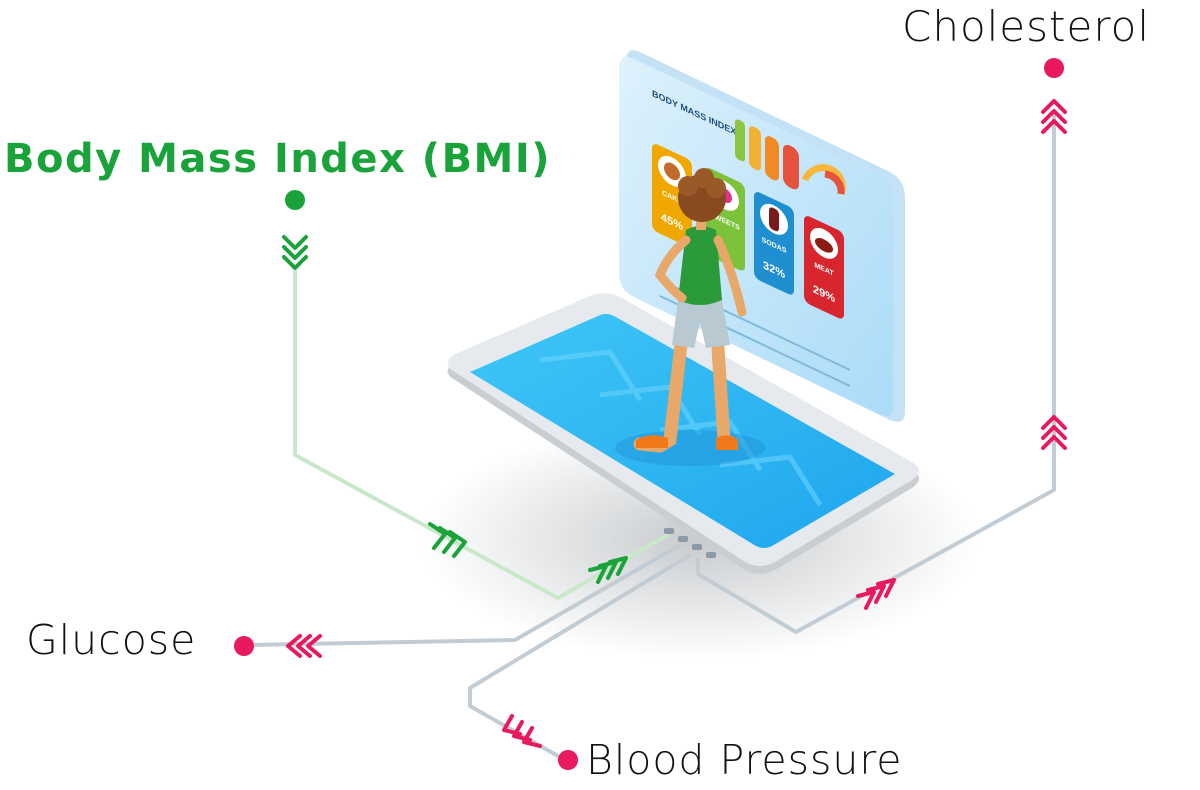 The image size is (1200, 790). I want to click on phone-ports, so click(690, 543).